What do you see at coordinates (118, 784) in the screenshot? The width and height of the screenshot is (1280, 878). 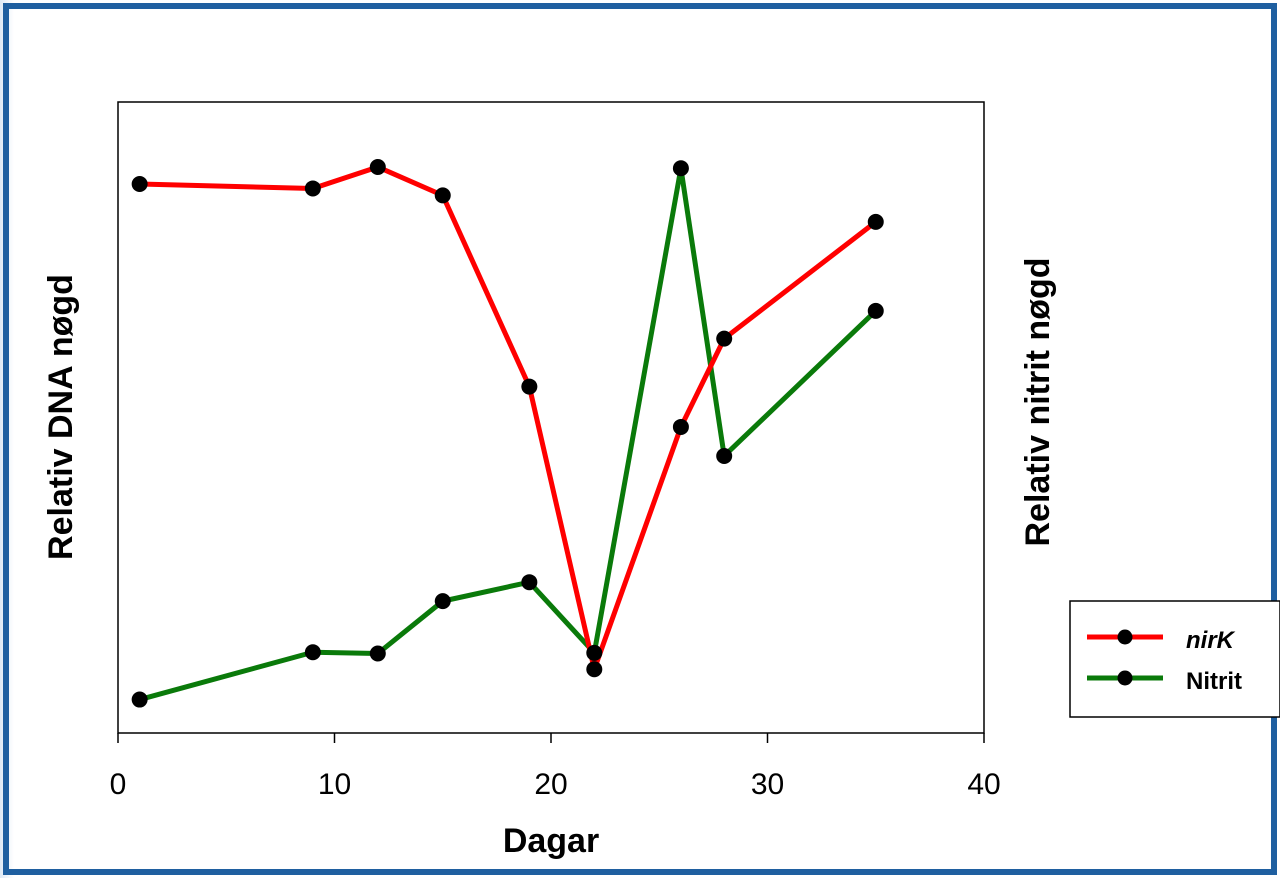 I see `x-tick-label: 0` at bounding box center [118, 784].